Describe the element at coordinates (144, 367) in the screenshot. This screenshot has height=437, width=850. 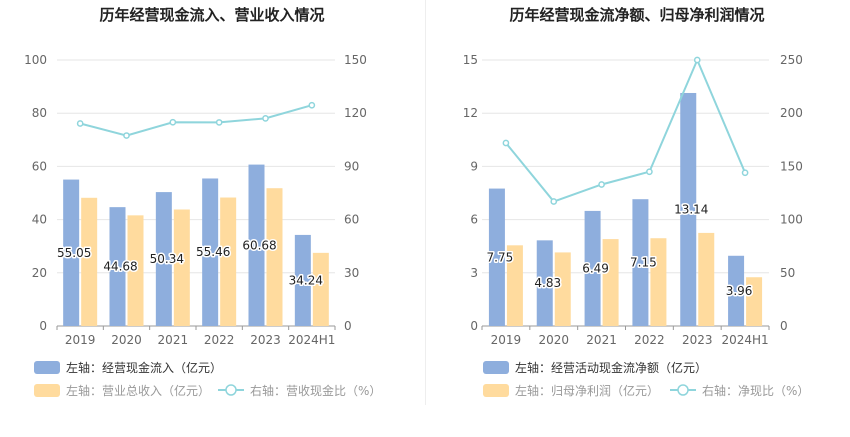
I see `legend-label-primary: 左轴：经营现金流入（亿元）` at that location.